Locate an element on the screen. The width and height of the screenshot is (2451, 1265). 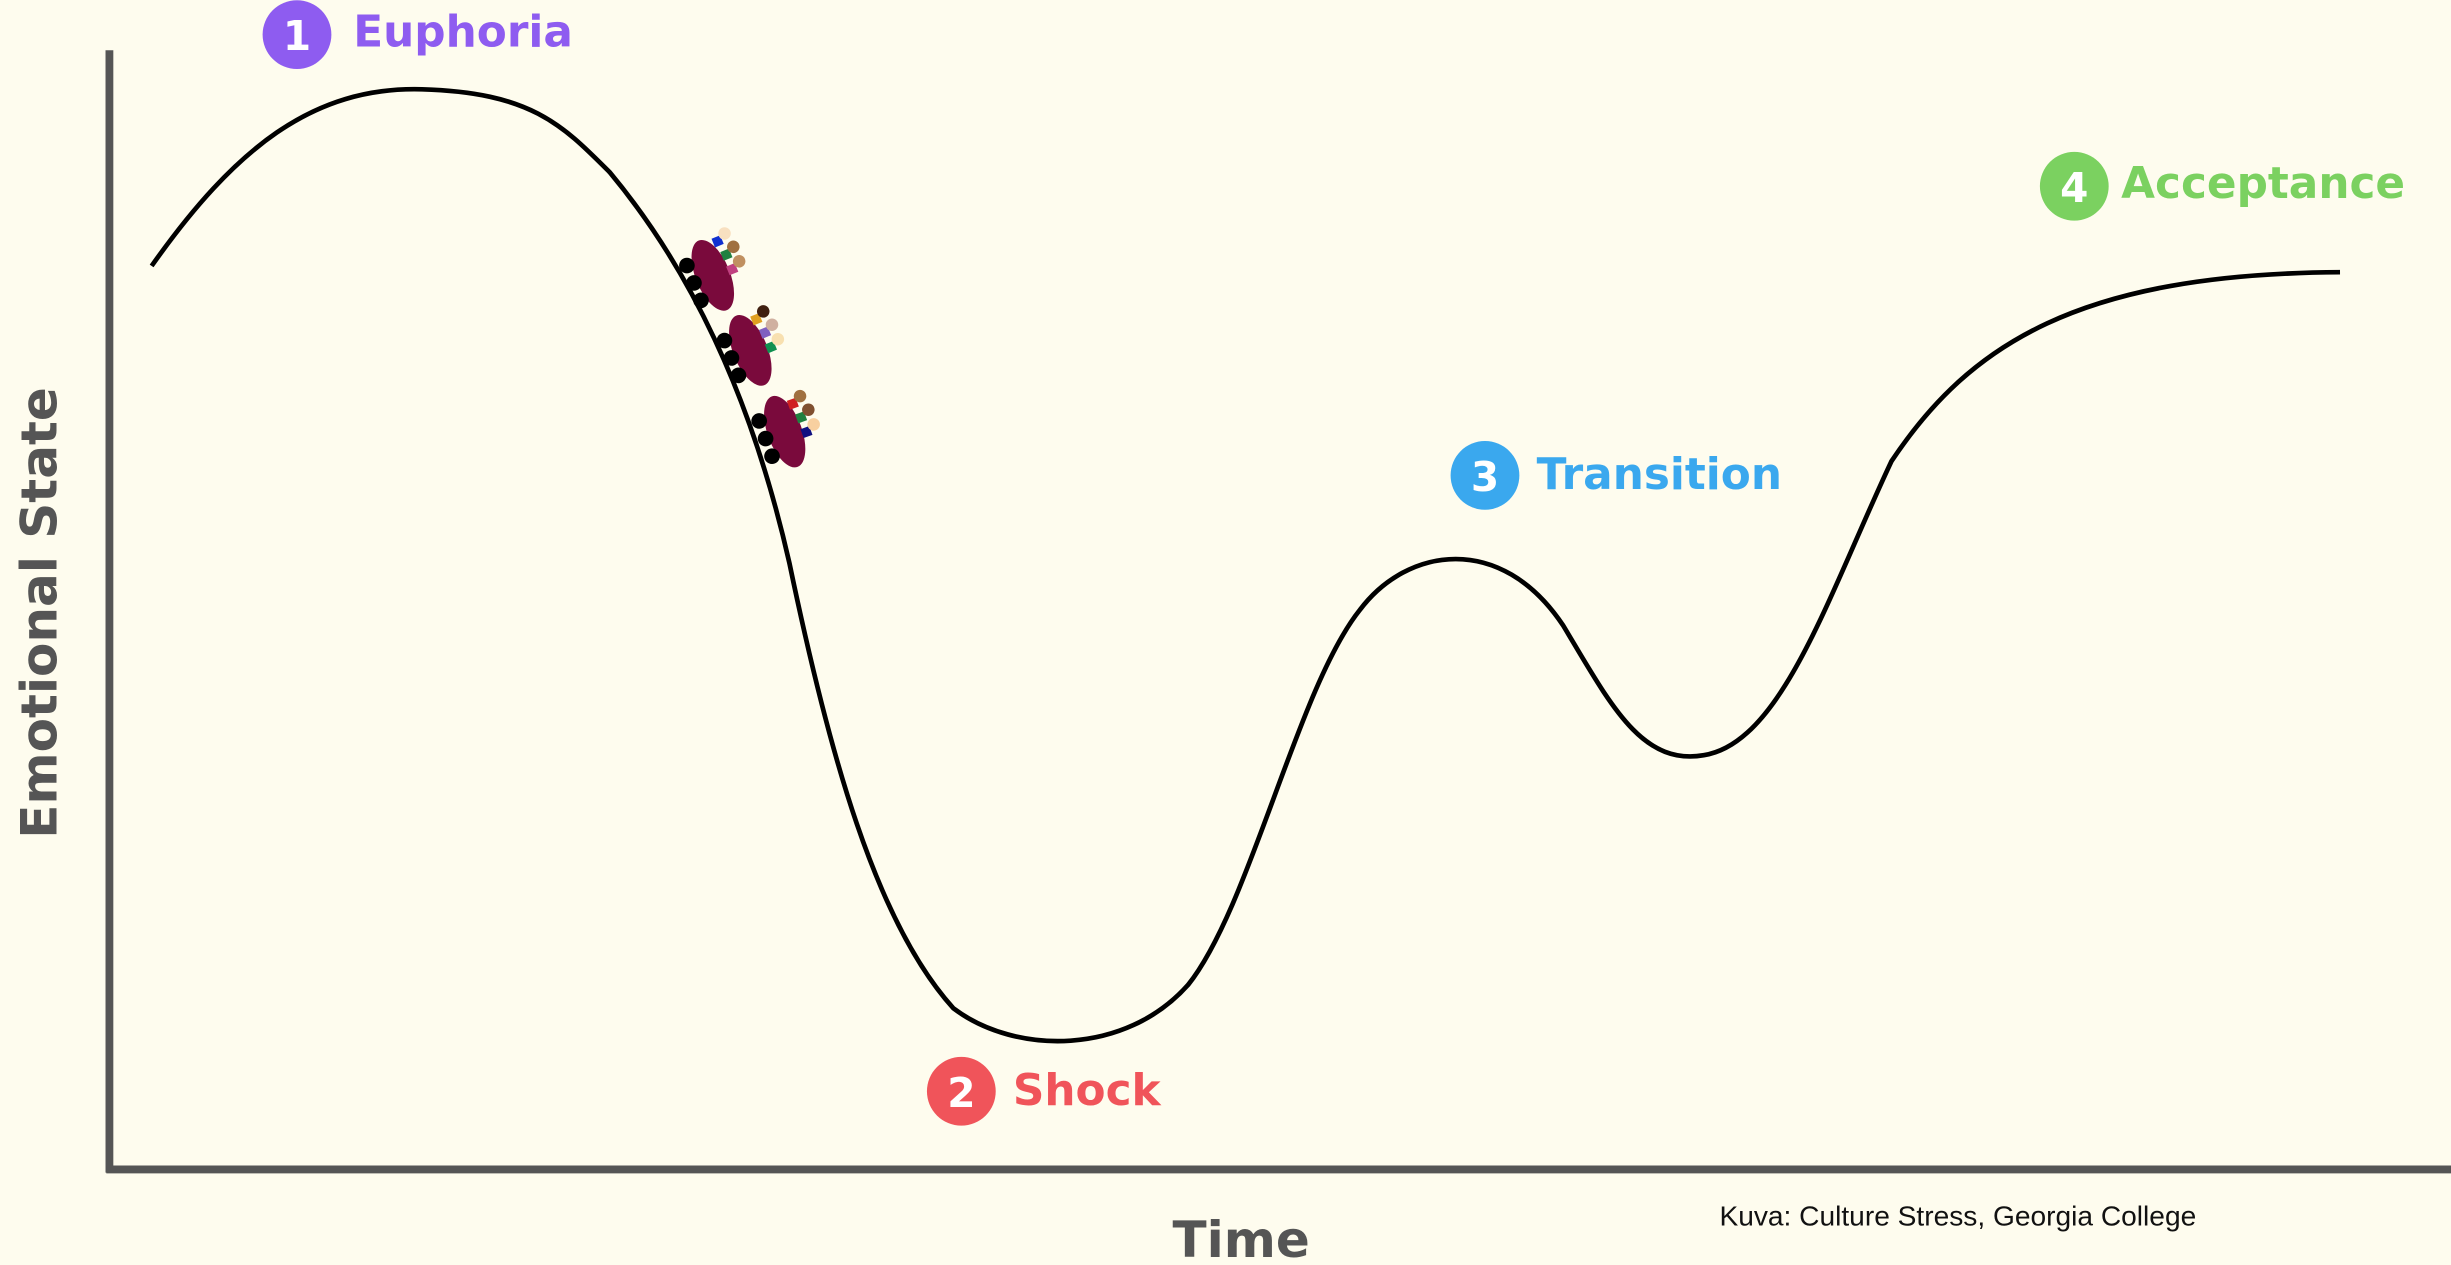
stage-euphoria: 1 Euphoria is located at coordinates (417, 34).